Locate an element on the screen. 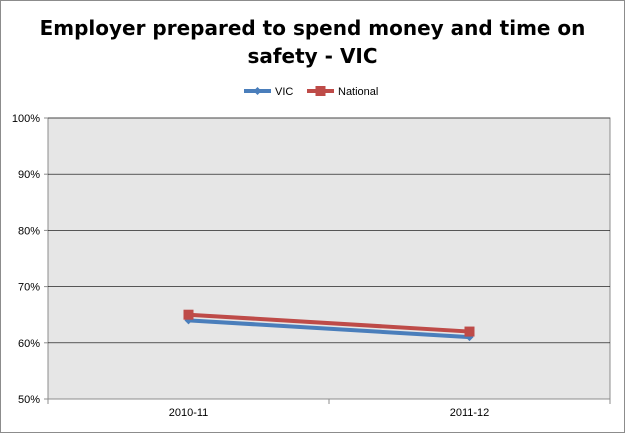 The image size is (625, 433). y-tick-label: 90% is located at coordinates (29, 175).